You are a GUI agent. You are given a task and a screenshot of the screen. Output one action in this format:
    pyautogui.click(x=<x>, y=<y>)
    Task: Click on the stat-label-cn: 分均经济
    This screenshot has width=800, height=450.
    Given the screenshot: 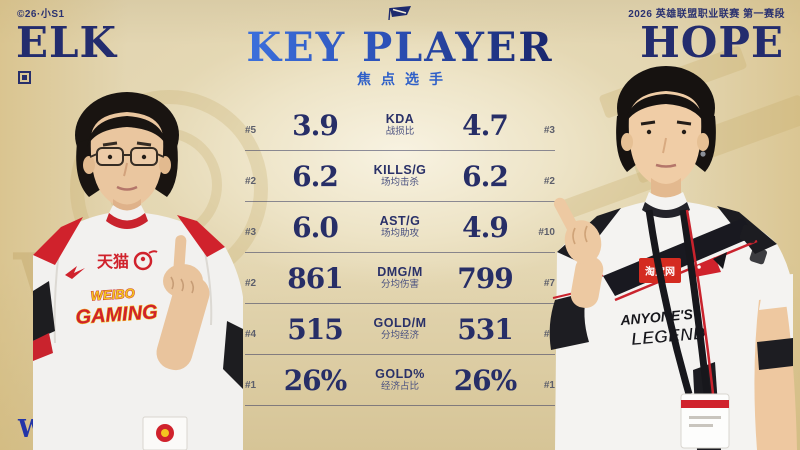 What is the action you would take?
    pyautogui.click(x=399, y=335)
    